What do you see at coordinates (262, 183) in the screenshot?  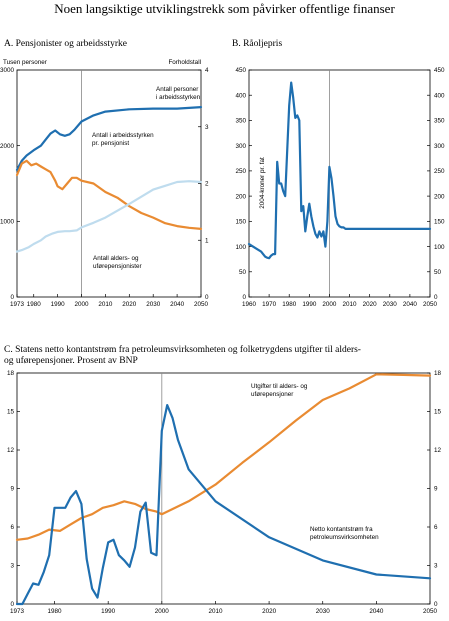 I see `y-axis-label: 2004-kroner pr. fat` at bounding box center [262, 183].